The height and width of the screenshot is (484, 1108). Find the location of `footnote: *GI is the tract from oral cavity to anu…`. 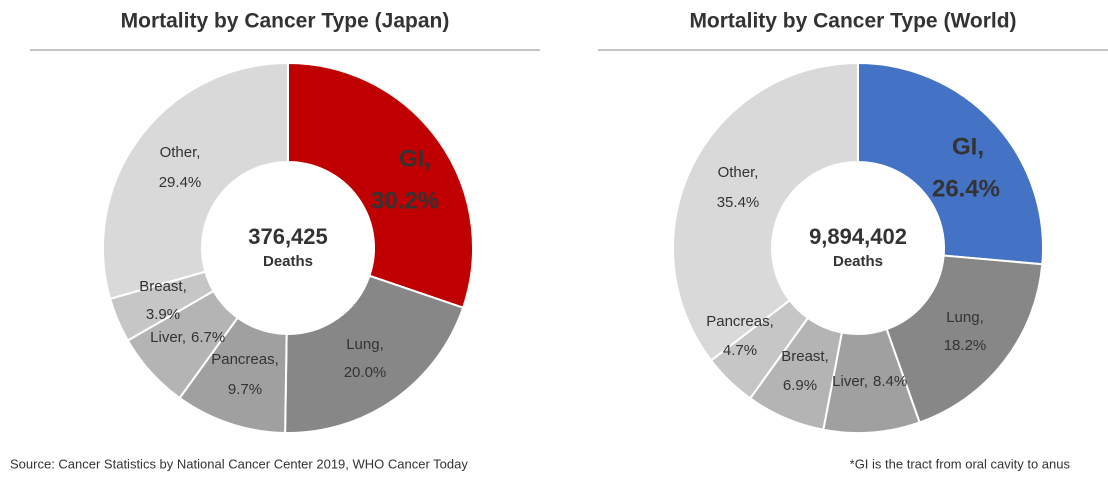

footnote: *GI is the tract from oral cavity to anu… is located at coordinates (960, 463).